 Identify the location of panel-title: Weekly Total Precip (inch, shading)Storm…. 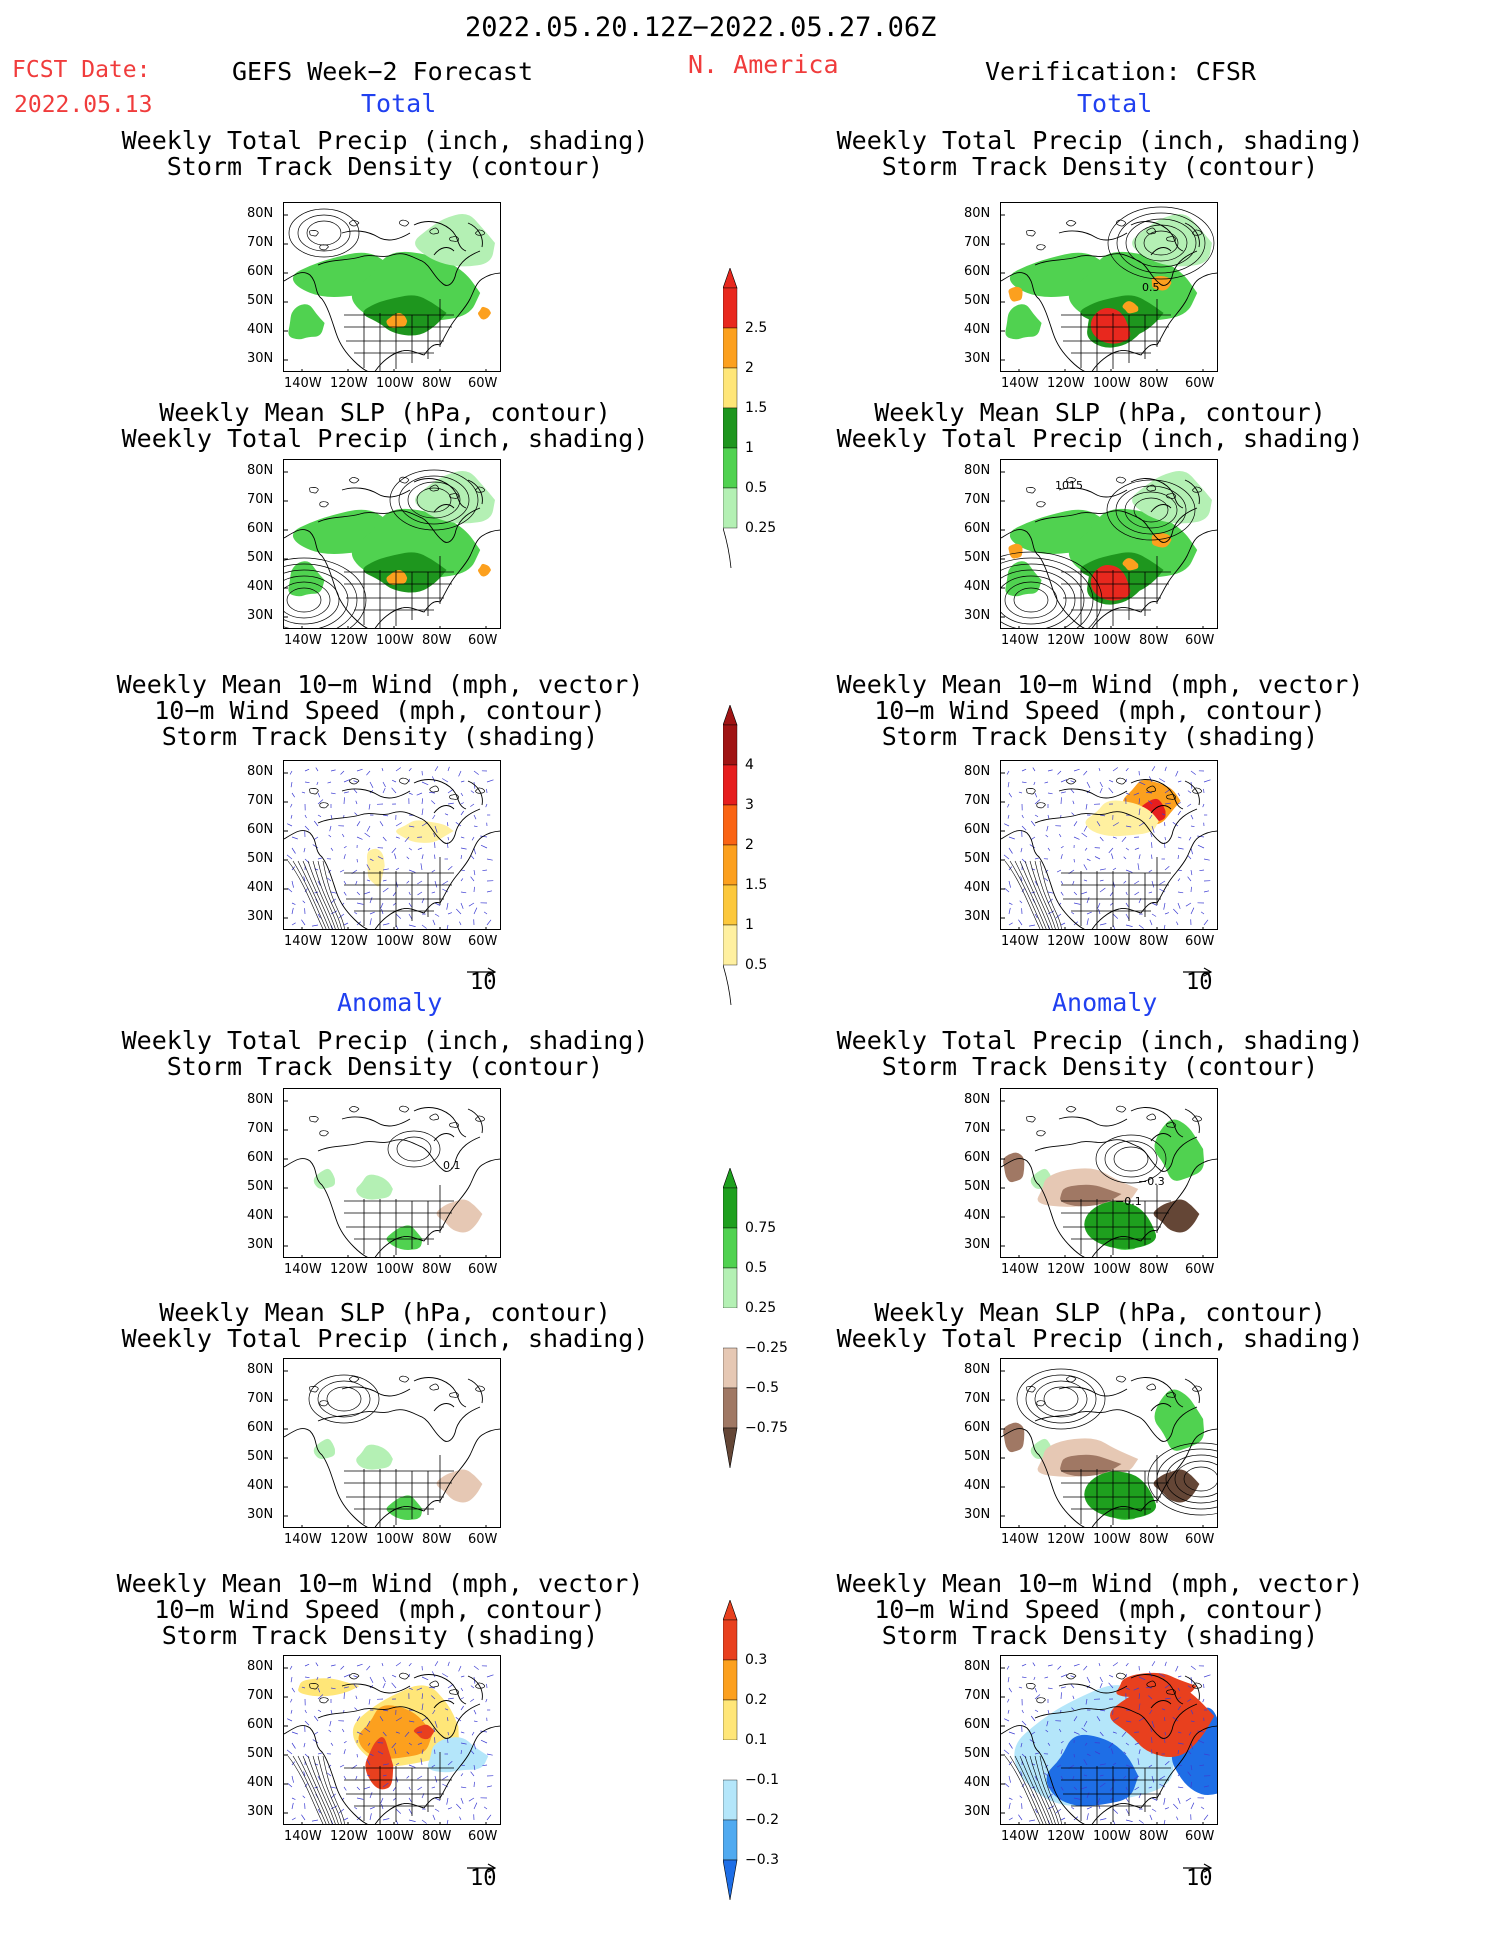
(385, 1054).